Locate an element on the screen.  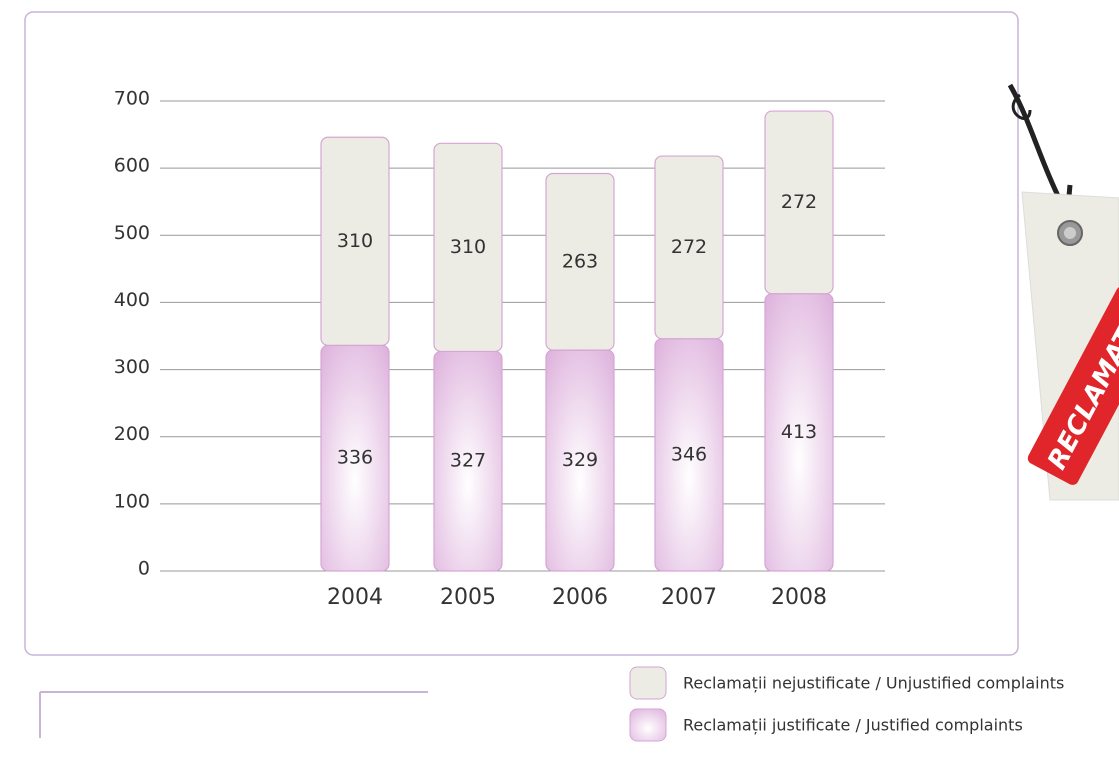
x-tick-label: 2008 is located at coordinates (799, 597).